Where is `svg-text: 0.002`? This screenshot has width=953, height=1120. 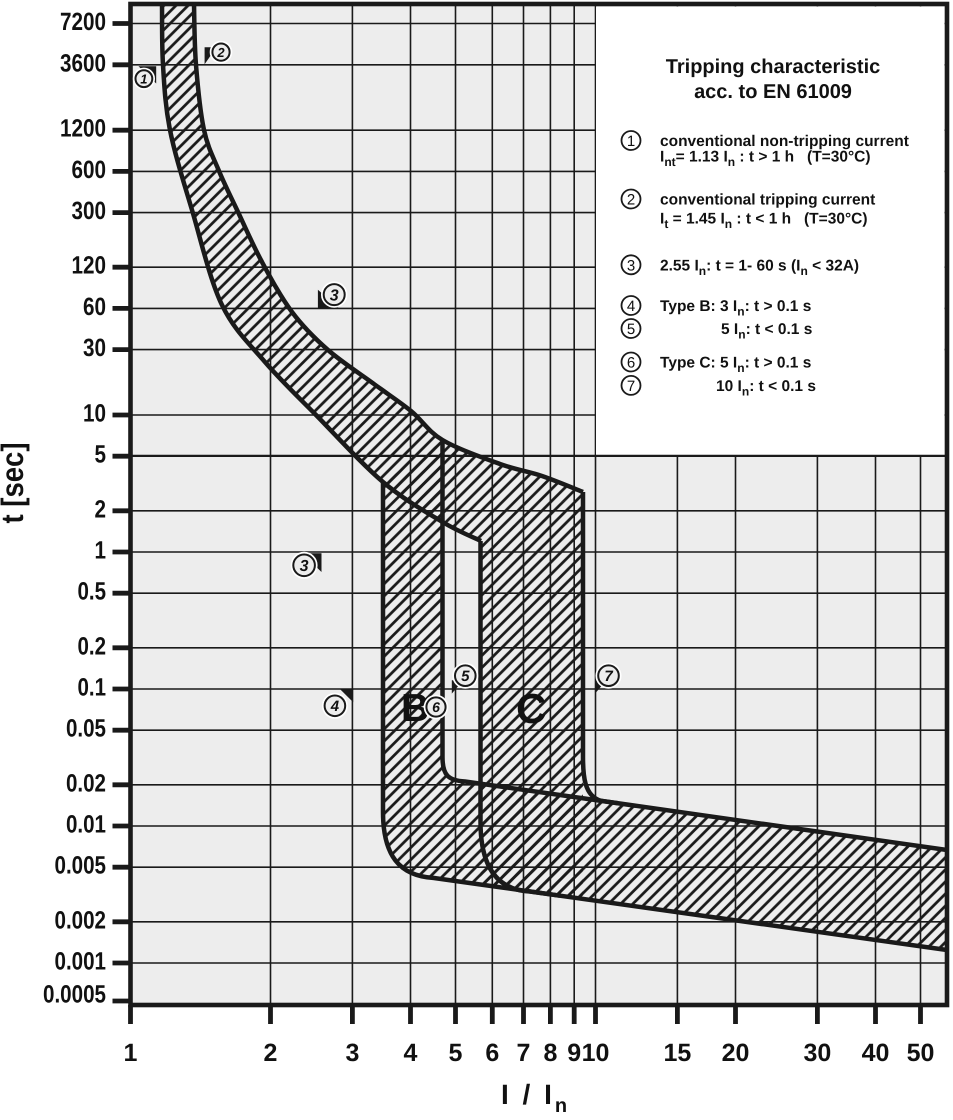 svg-text: 0.002 is located at coordinates (81, 920).